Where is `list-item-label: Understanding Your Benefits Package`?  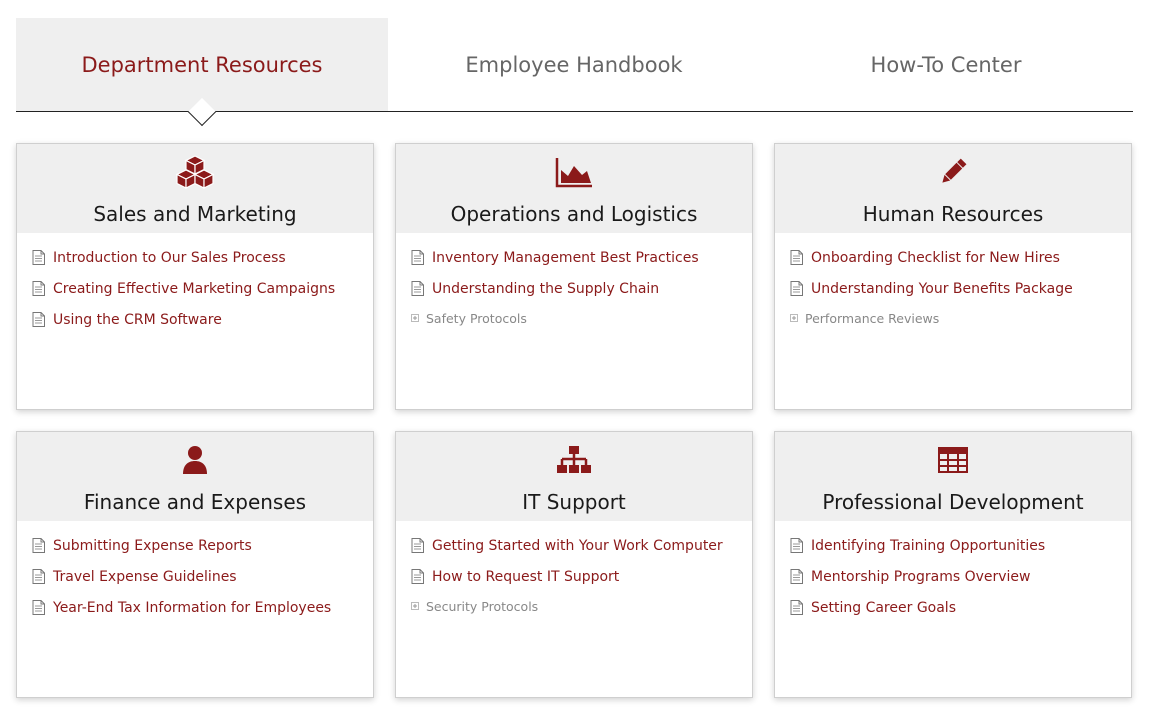 list-item-label: Understanding Your Benefits Package is located at coordinates (942, 288).